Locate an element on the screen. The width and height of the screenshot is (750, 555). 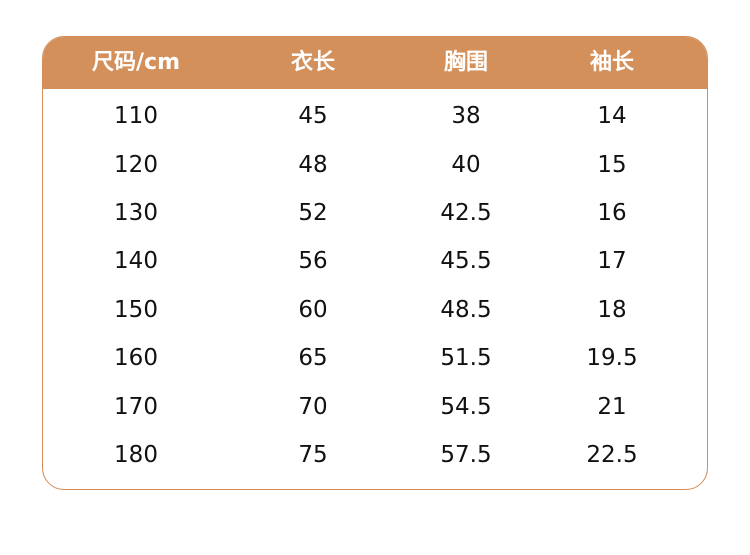
header-chest: 胸围 is located at coordinates (466, 62).